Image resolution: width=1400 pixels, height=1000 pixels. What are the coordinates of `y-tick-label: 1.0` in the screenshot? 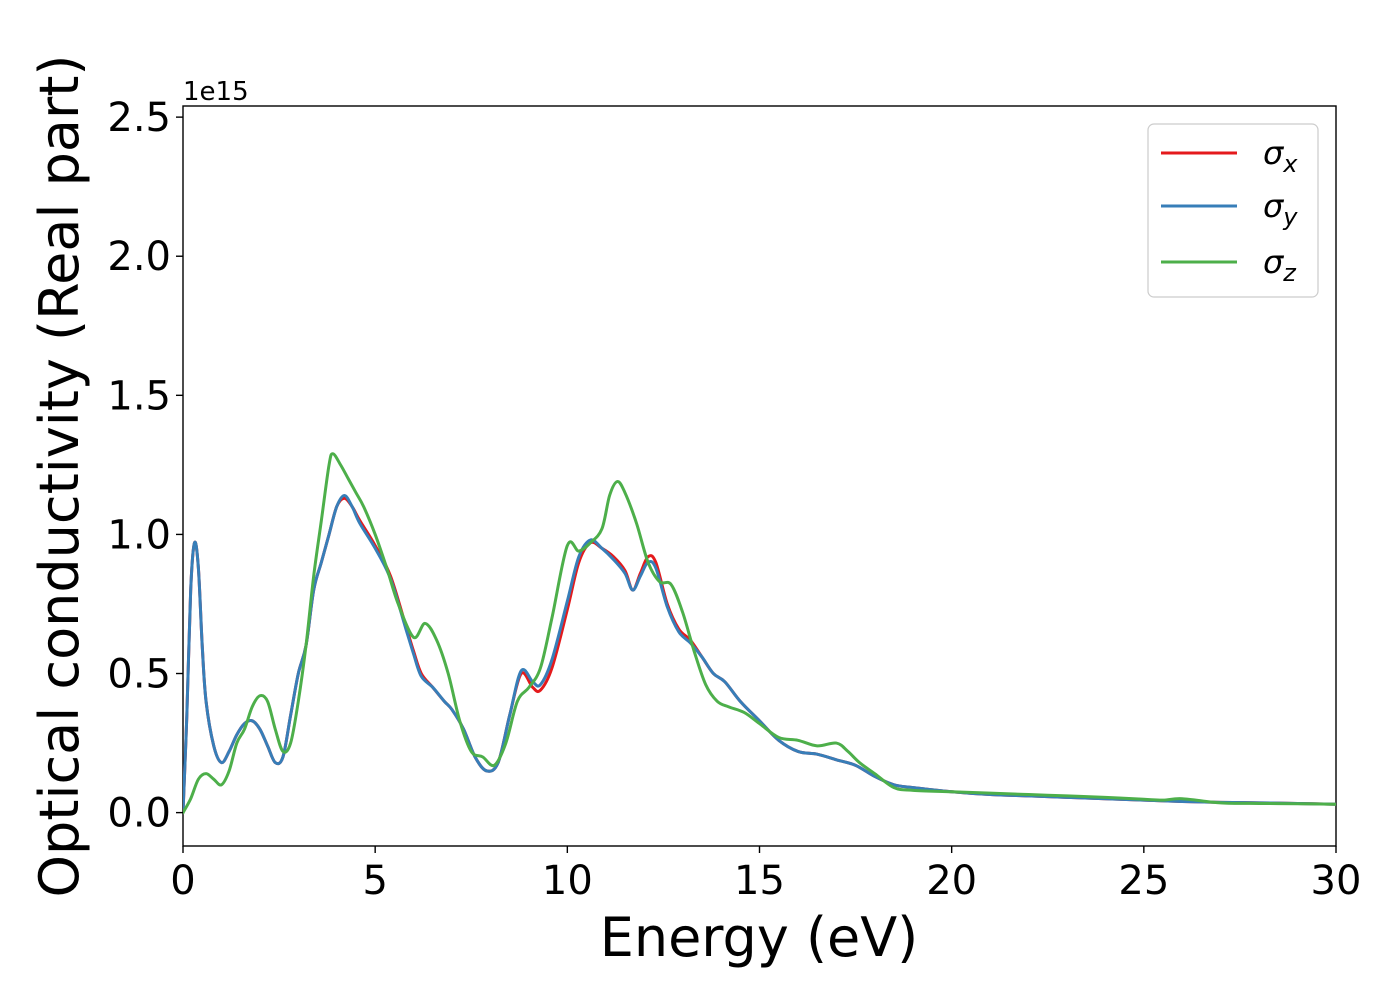 It's located at (139, 535).